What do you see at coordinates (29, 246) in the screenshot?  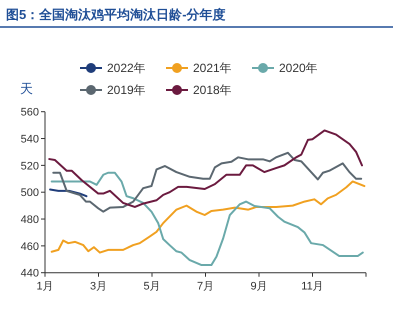 I see `y-tick-label: 460` at bounding box center [29, 246].